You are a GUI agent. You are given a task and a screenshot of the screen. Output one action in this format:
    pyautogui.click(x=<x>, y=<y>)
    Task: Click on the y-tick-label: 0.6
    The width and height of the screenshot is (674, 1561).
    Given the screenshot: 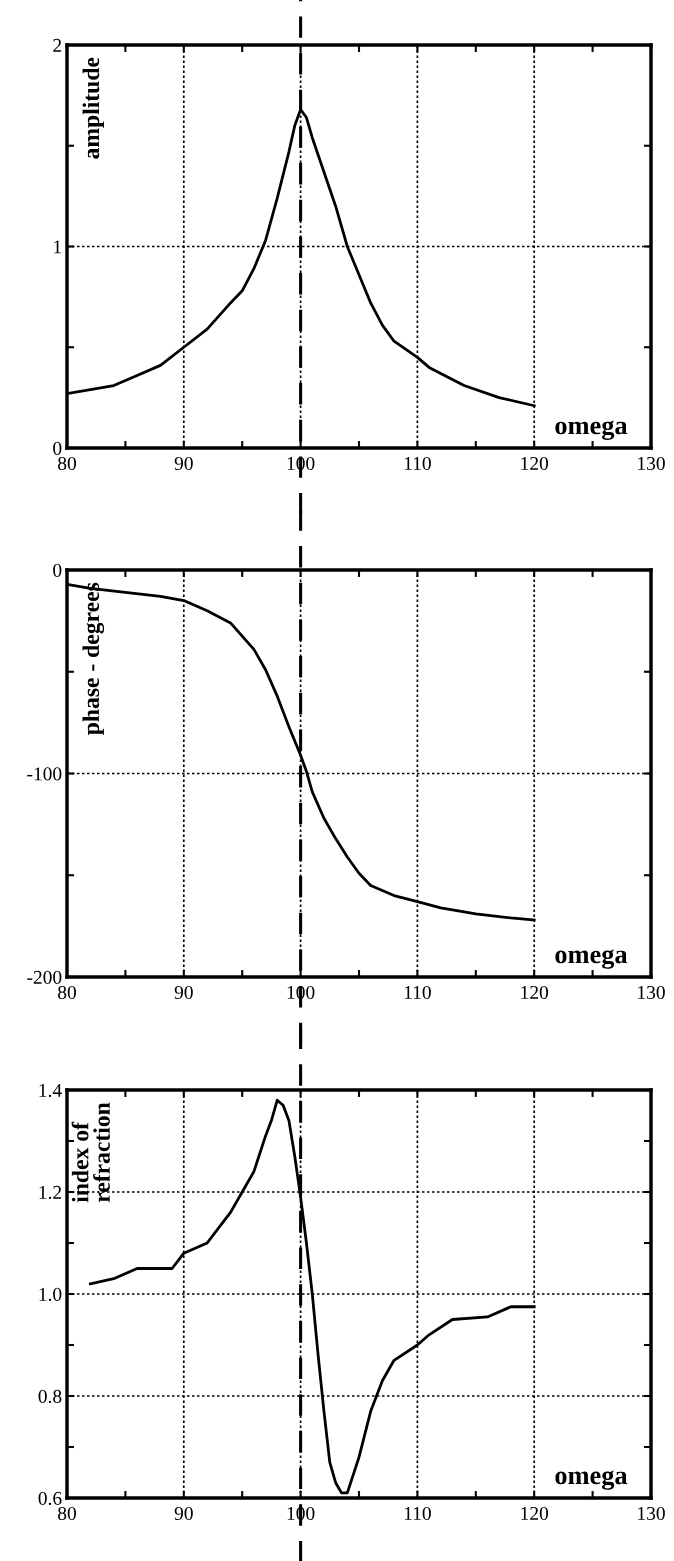 What is the action you would take?
    pyautogui.click(x=50, y=1498)
    